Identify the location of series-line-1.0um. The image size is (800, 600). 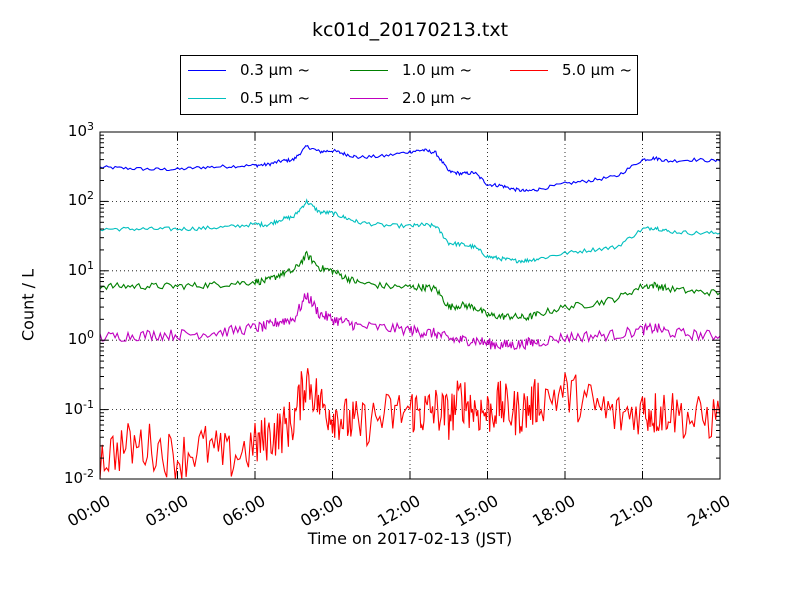
(410, 286).